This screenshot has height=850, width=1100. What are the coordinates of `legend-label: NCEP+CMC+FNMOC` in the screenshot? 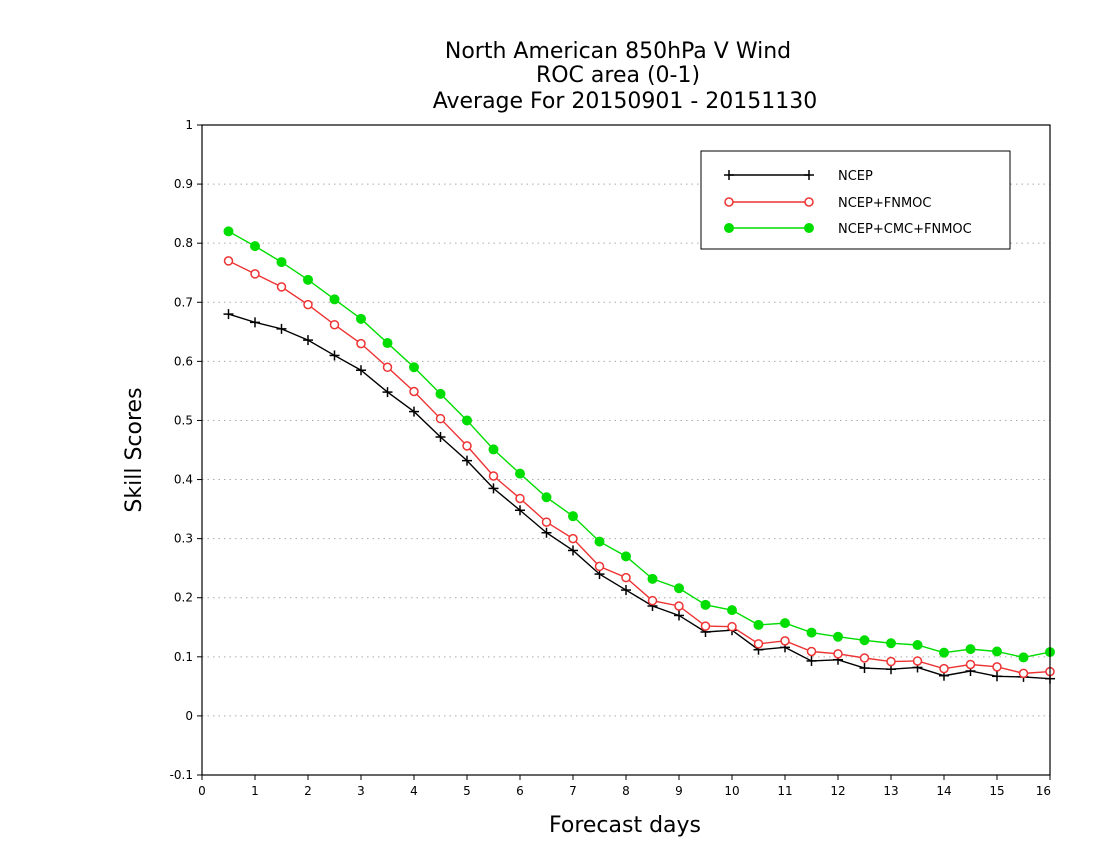 It's located at (905, 229).